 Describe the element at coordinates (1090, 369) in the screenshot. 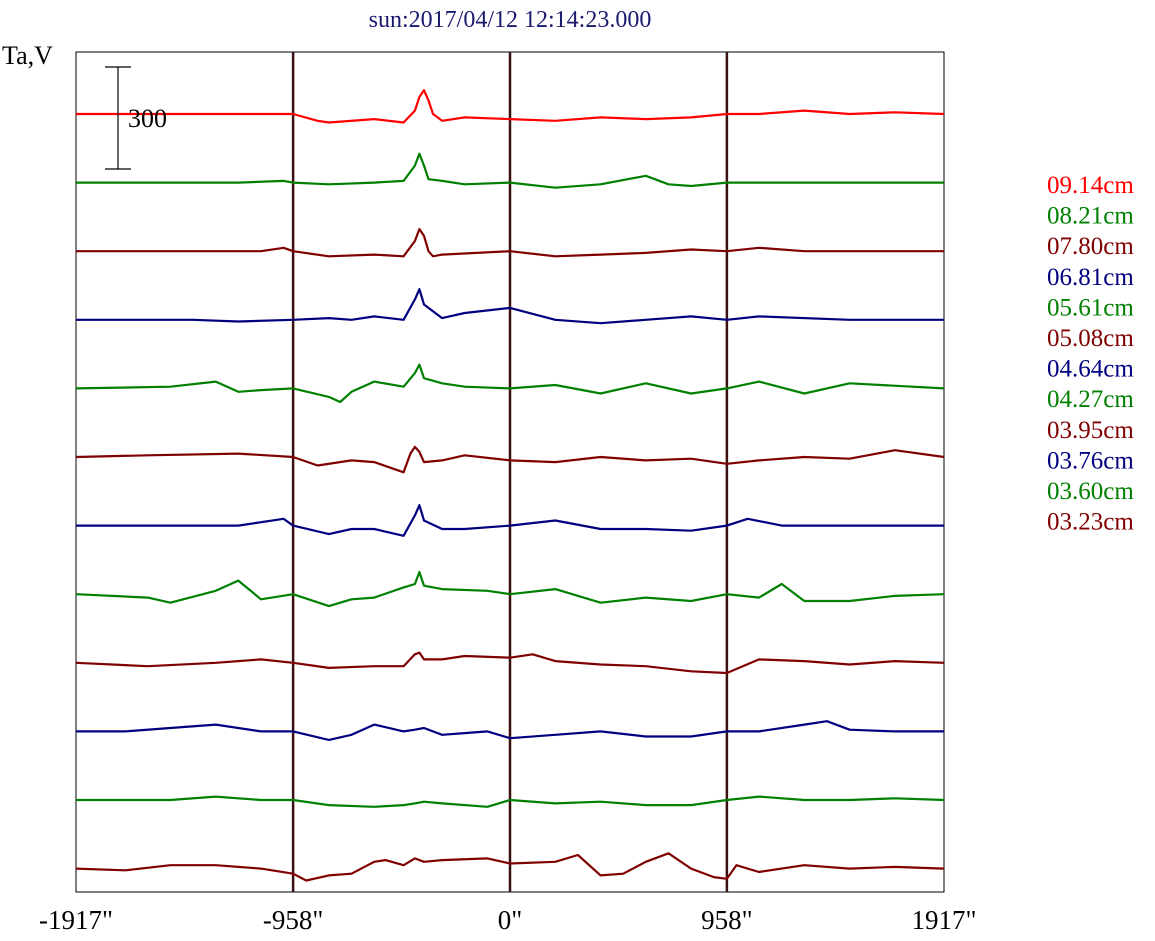

I see `legend-entry-04.64cm: 04.64cm` at that location.